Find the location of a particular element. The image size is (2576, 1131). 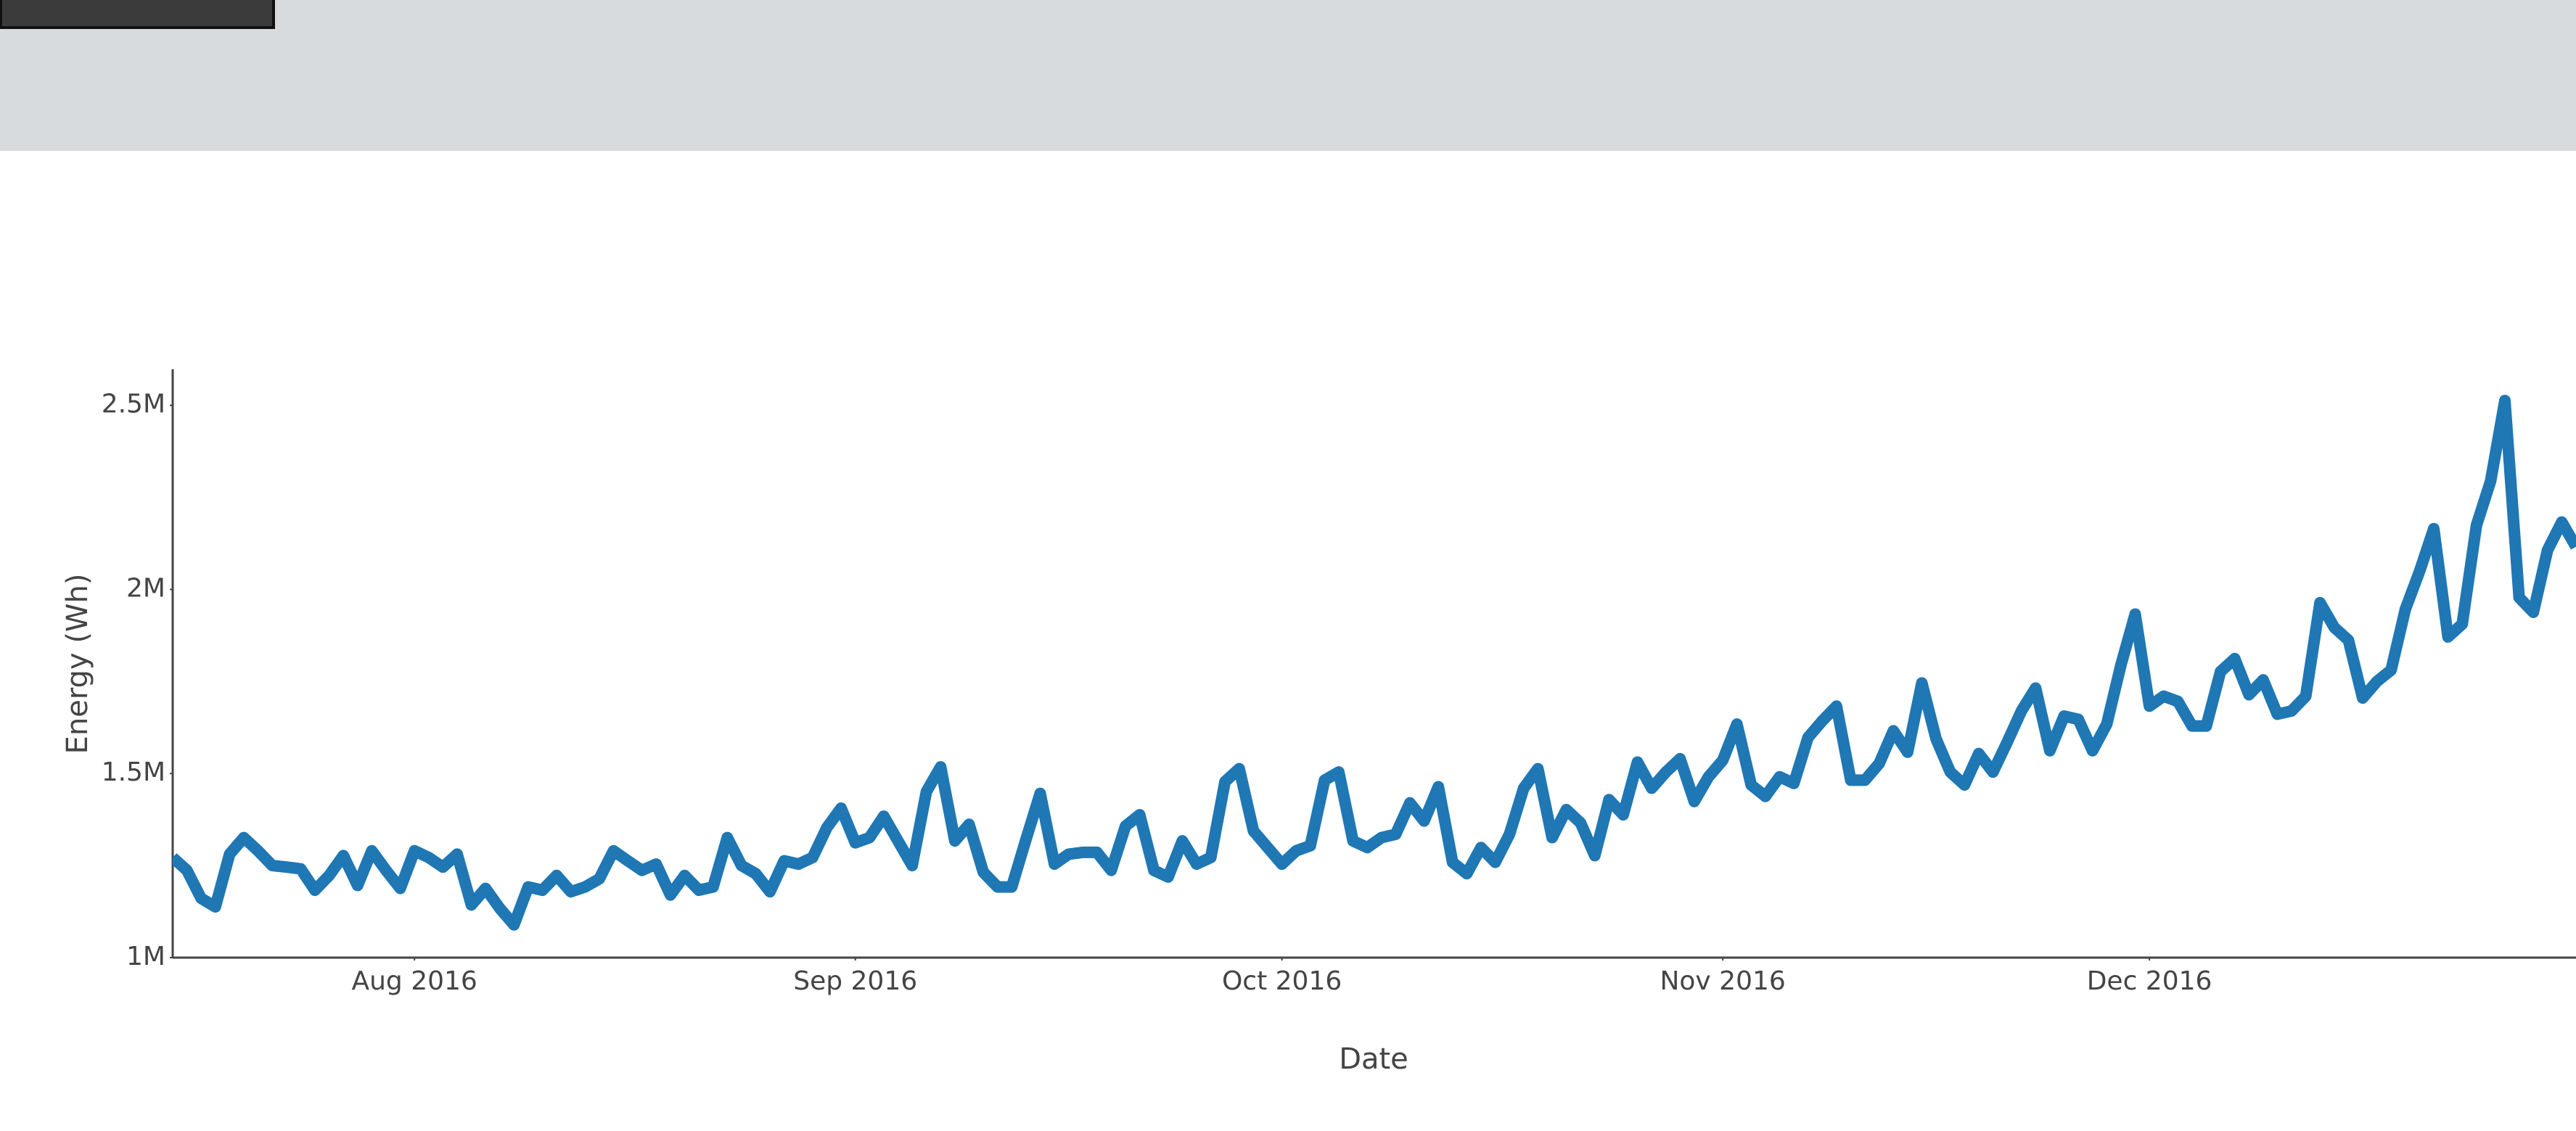

x-tick-label: Aug 2016 is located at coordinates (414, 981).